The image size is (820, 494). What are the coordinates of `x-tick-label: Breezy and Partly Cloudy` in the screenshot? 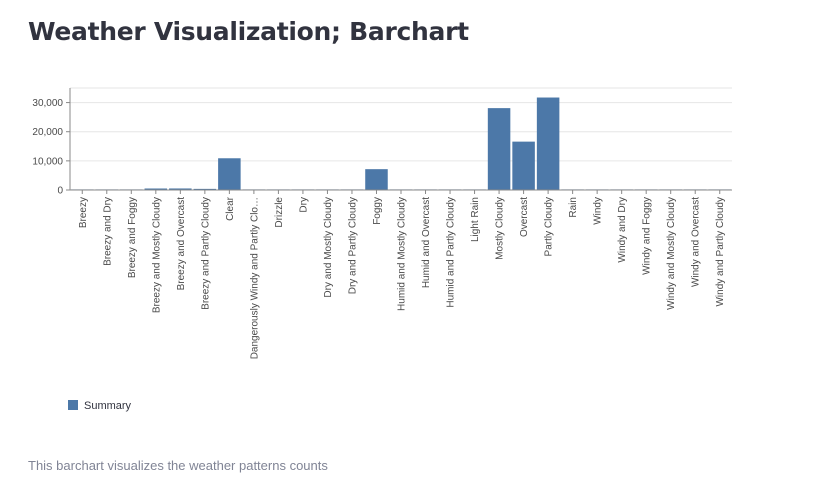 It's located at (205, 253).